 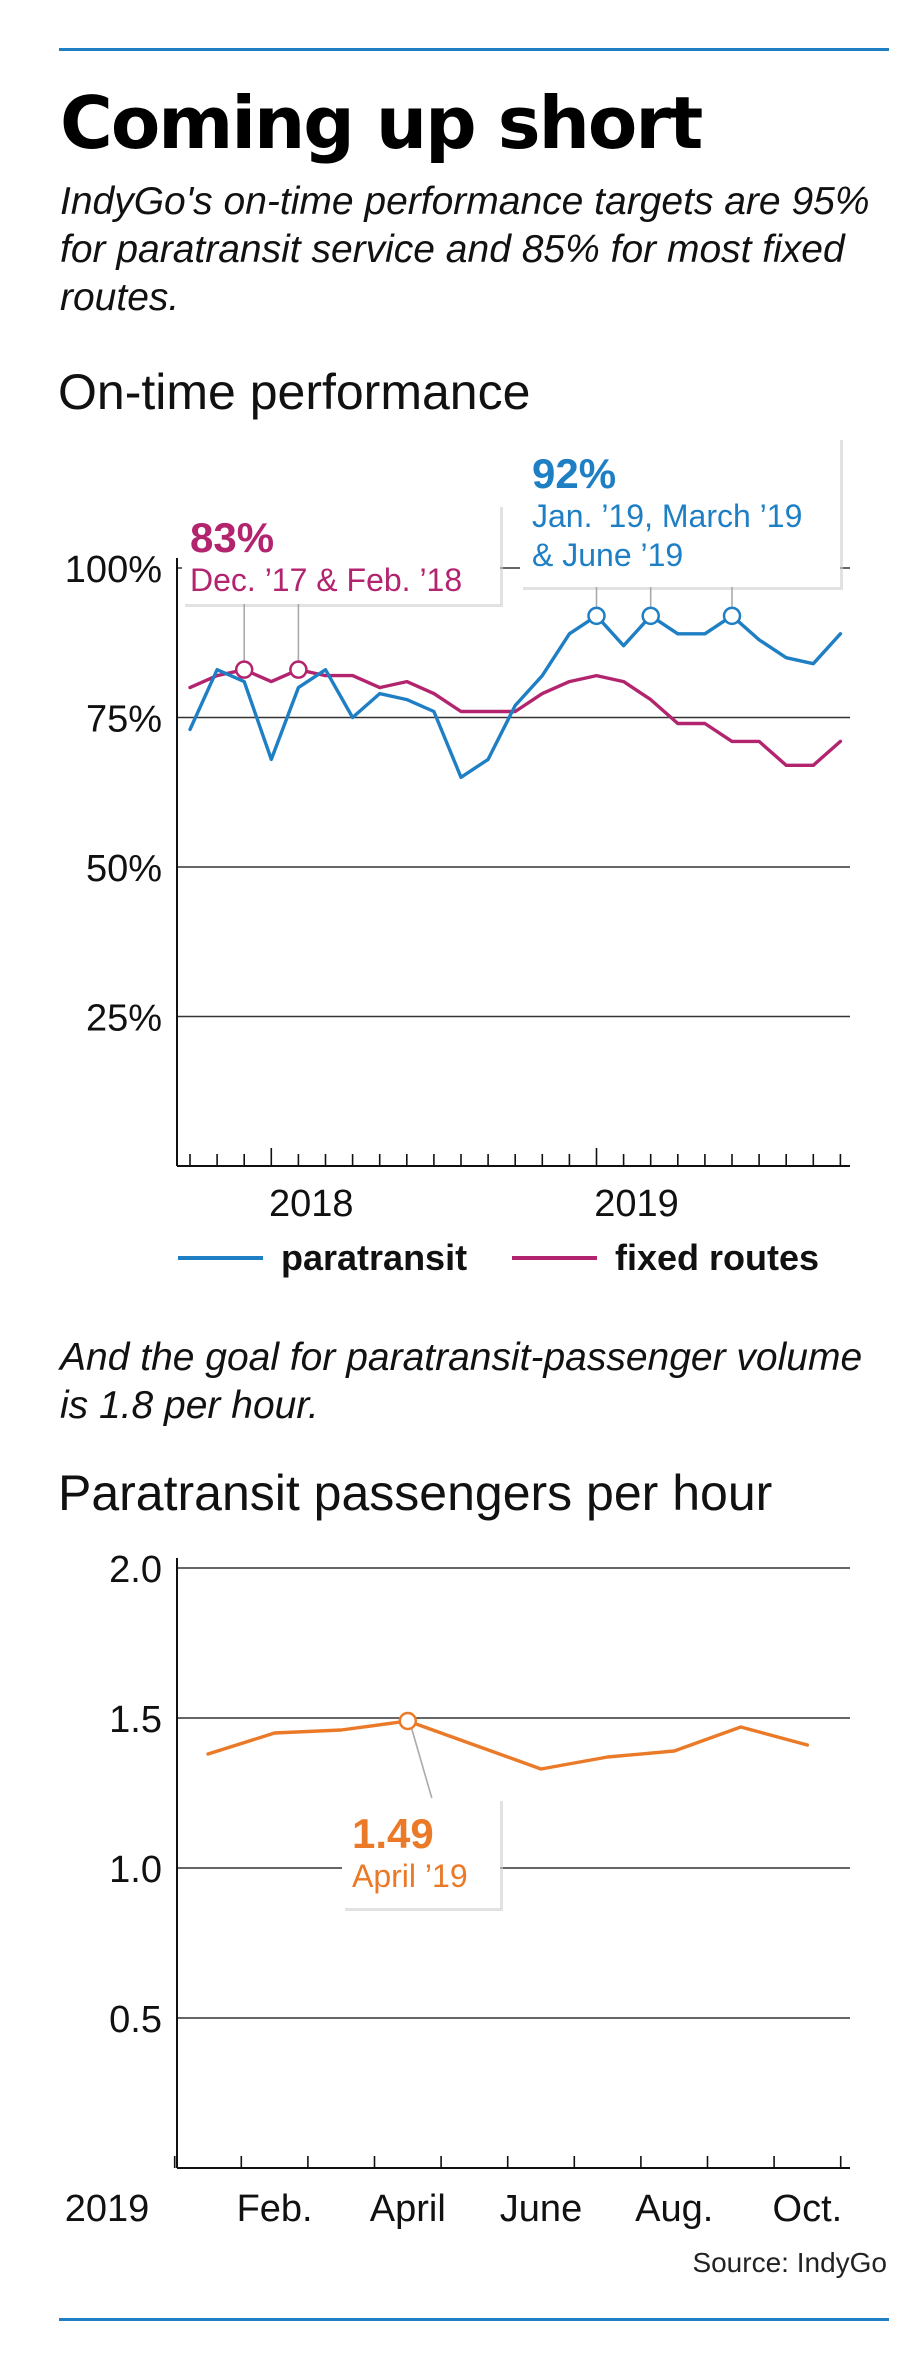 What do you see at coordinates (381, 123) in the screenshot?
I see `page-title: Coming up short` at bounding box center [381, 123].